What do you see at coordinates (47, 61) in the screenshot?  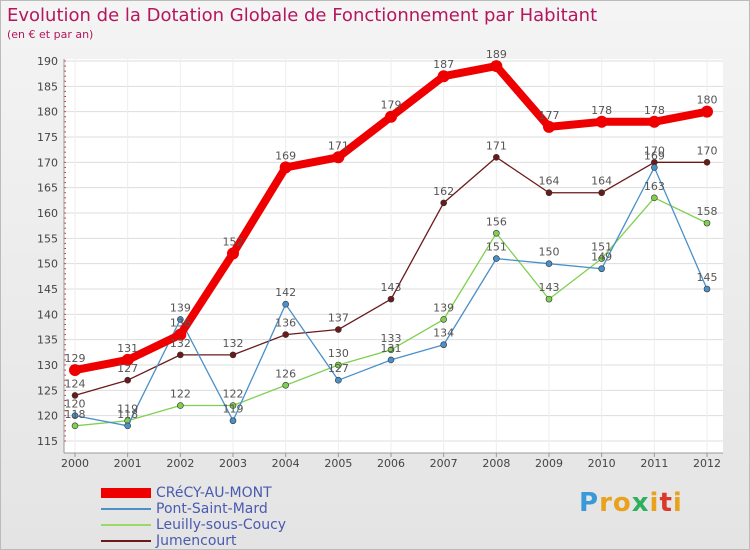 I see `y-tick-label: 190` at bounding box center [47, 61].